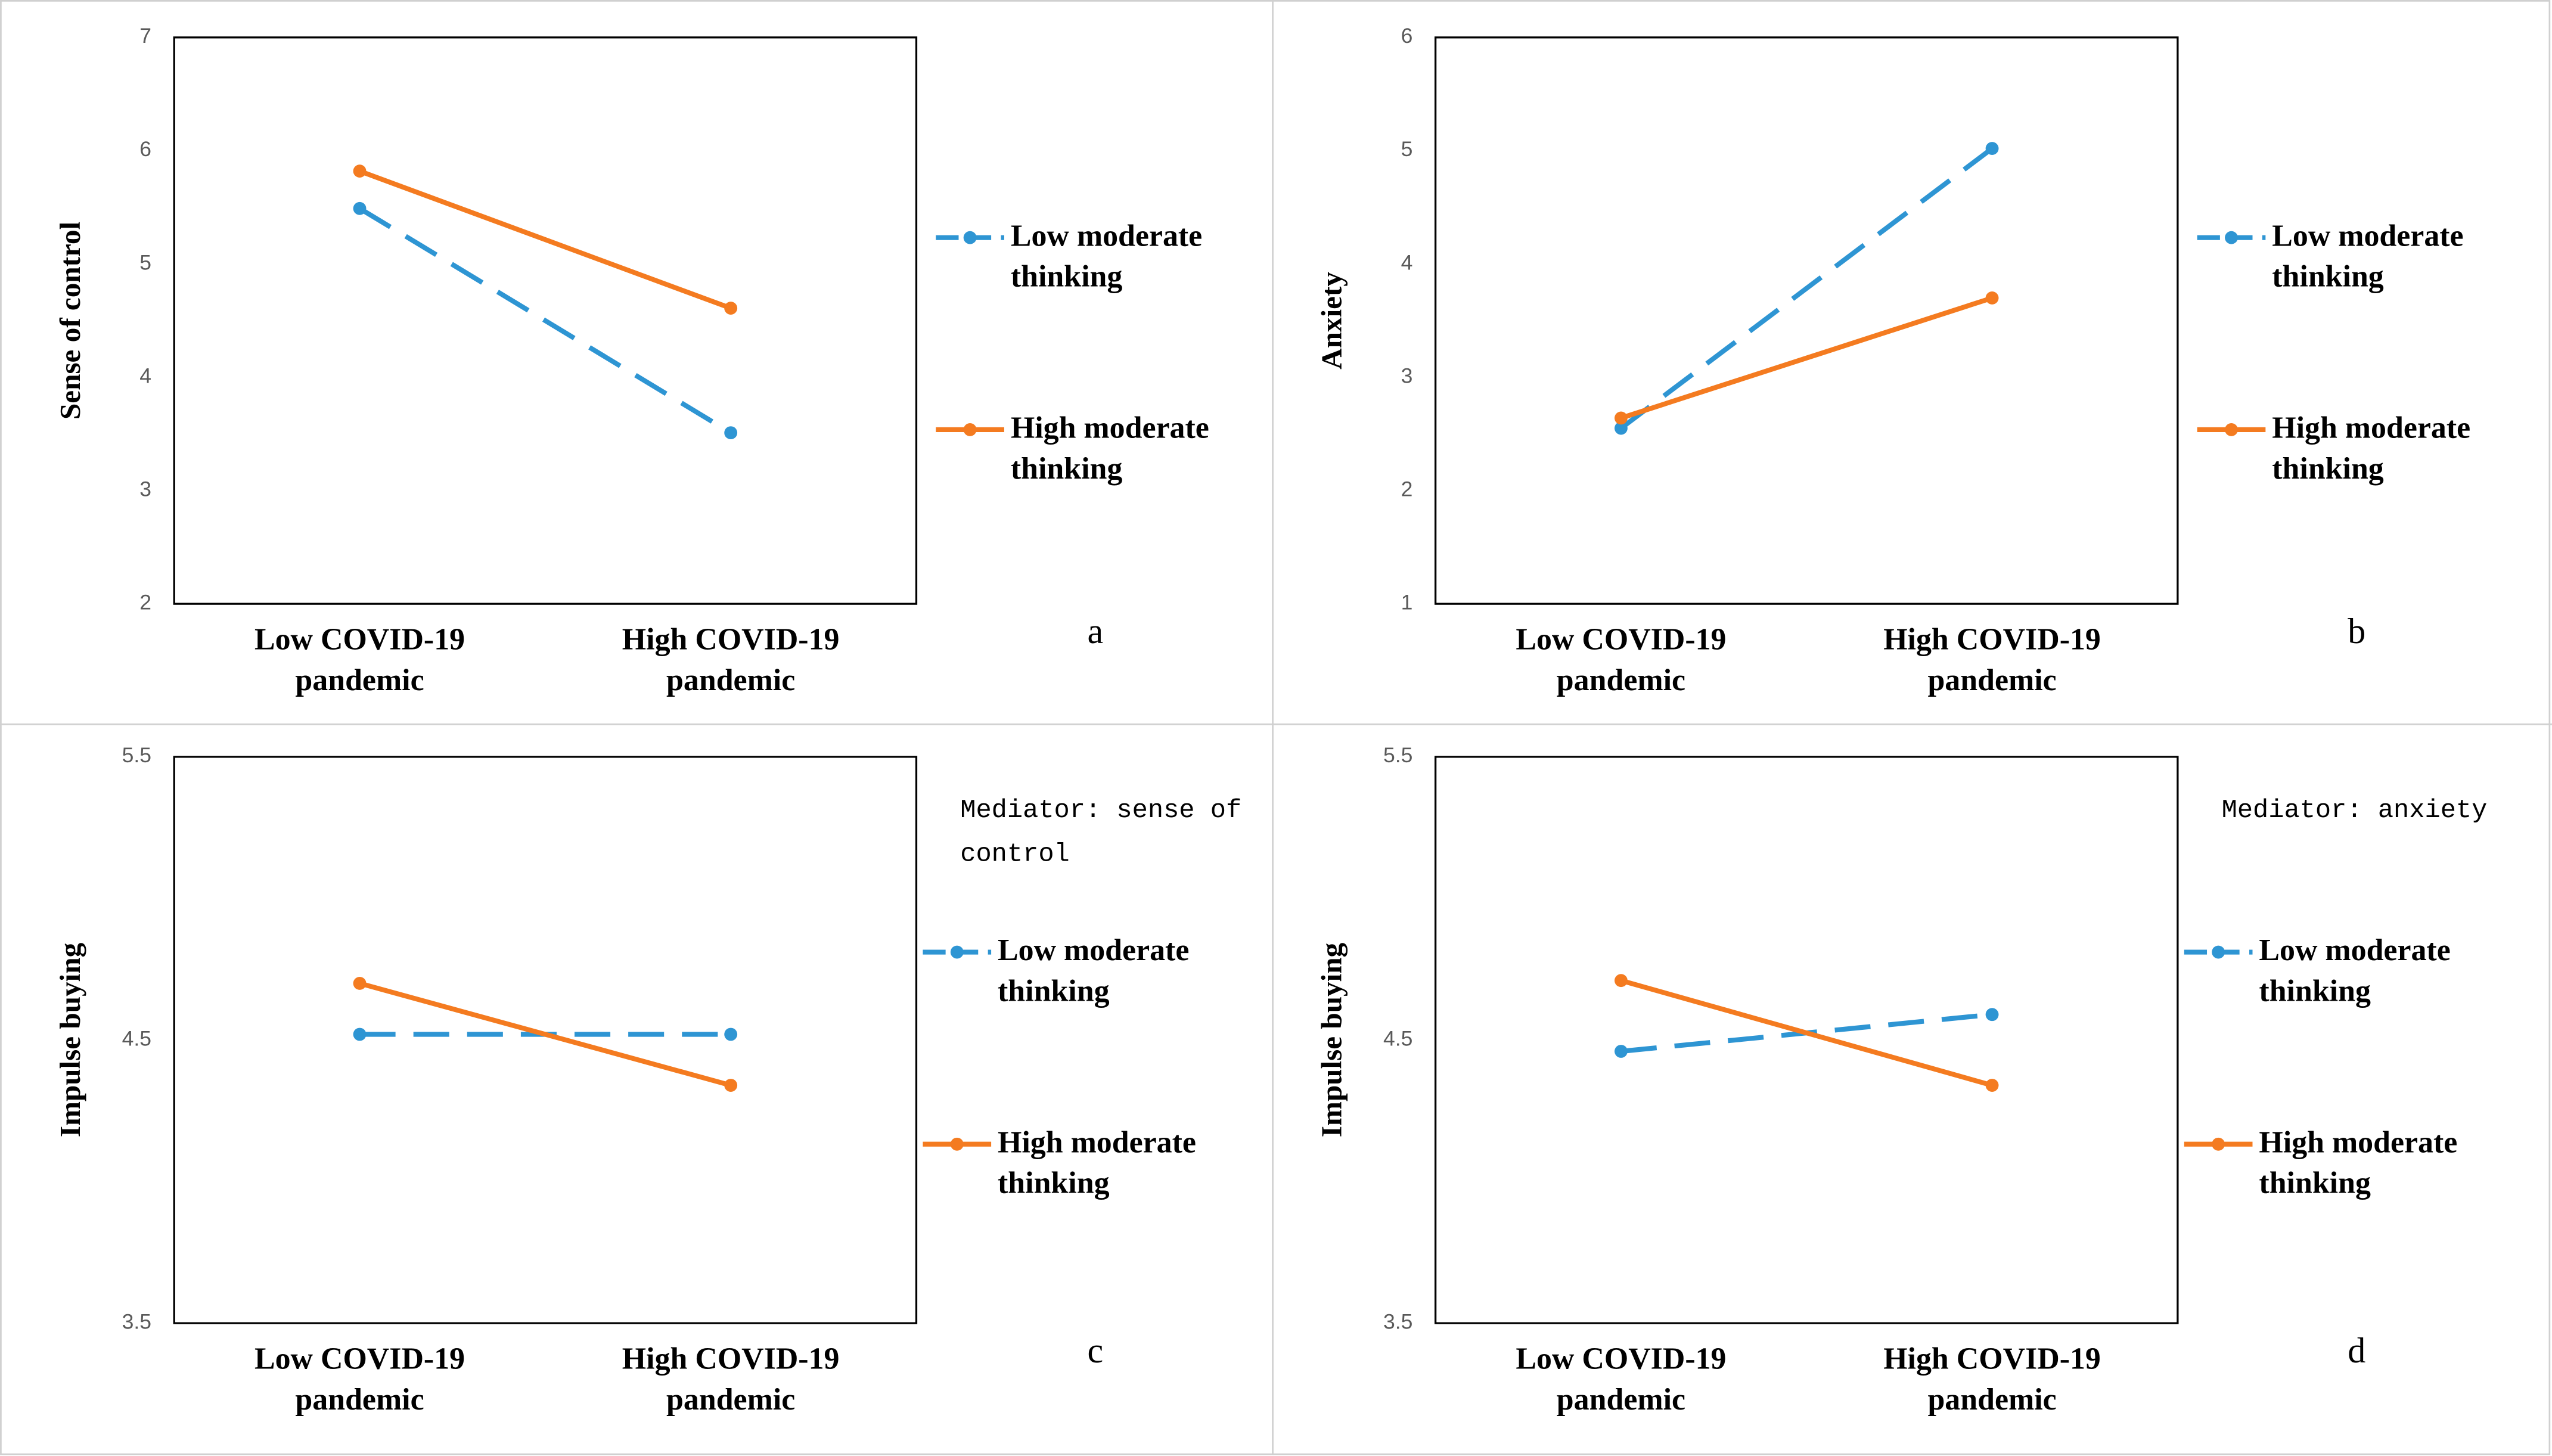  What do you see at coordinates (2356, 1350) in the screenshot?
I see `panel-letter: d` at bounding box center [2356, 1350].